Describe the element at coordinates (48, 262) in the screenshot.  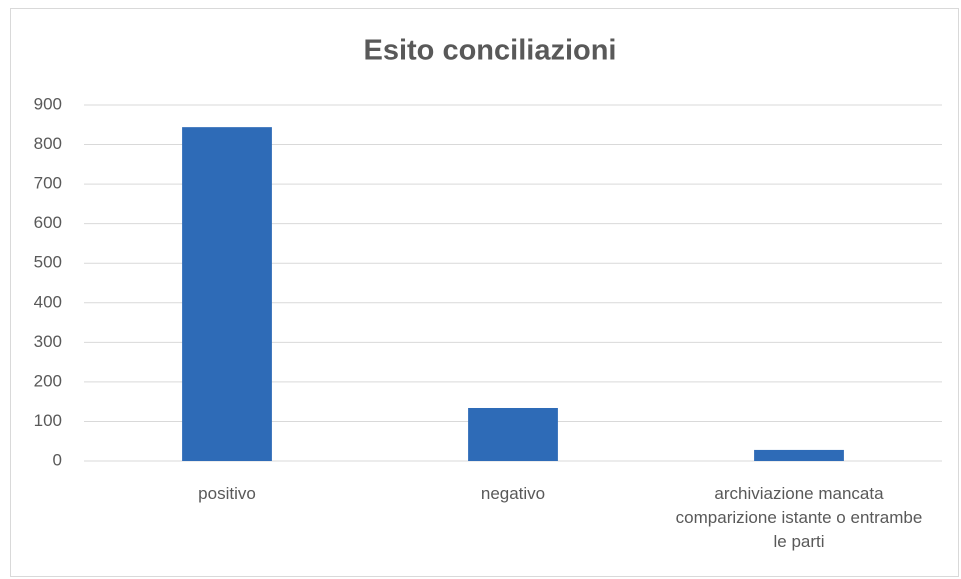
I see `y-tick-label: 500` at that location.